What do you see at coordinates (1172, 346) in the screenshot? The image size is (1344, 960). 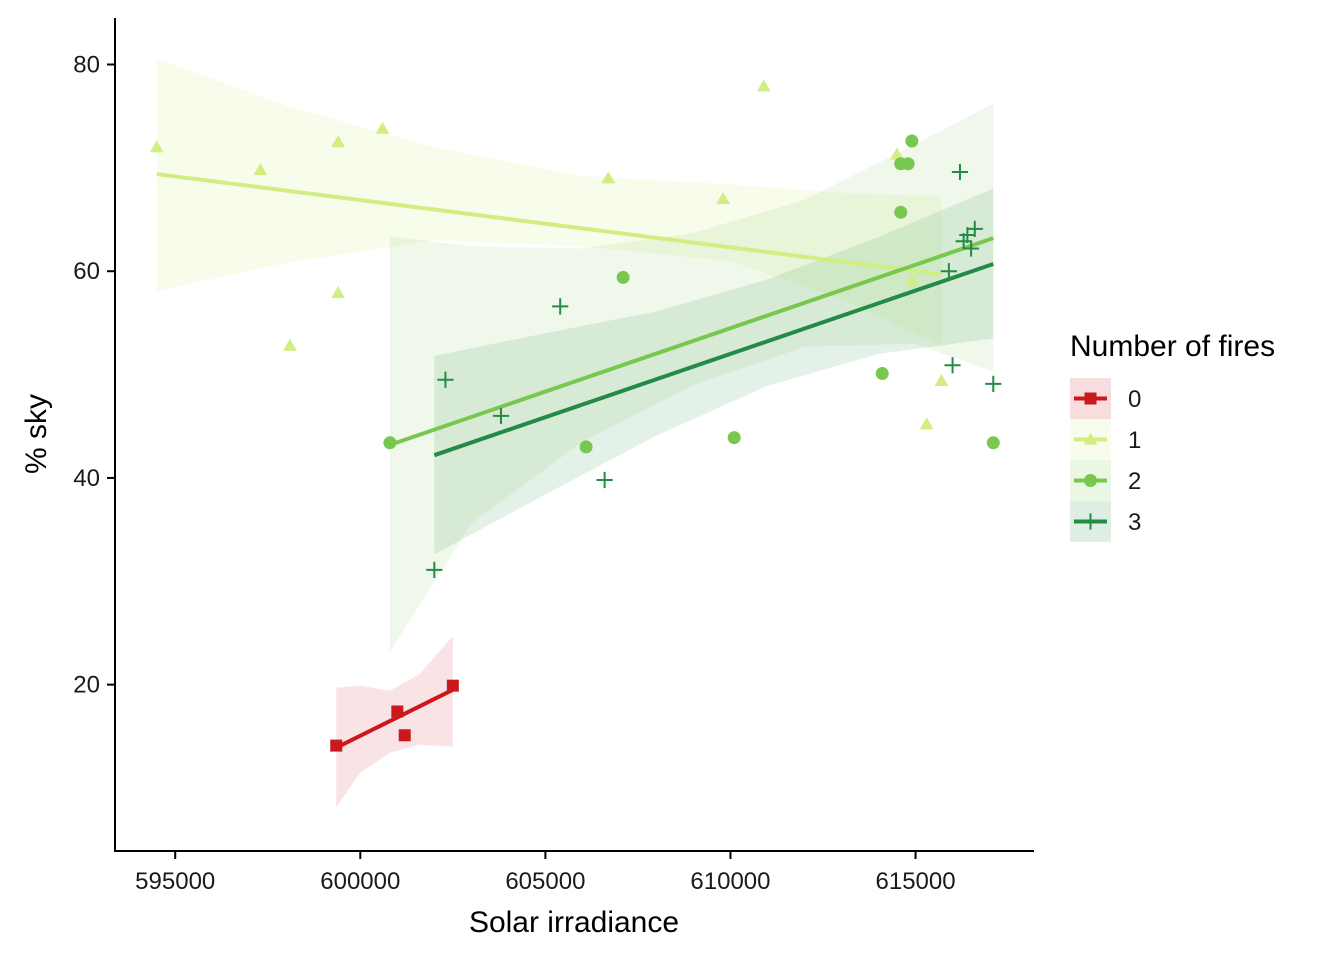 I see `legend-title: Number of fires` at bounding box center [1172, 346].